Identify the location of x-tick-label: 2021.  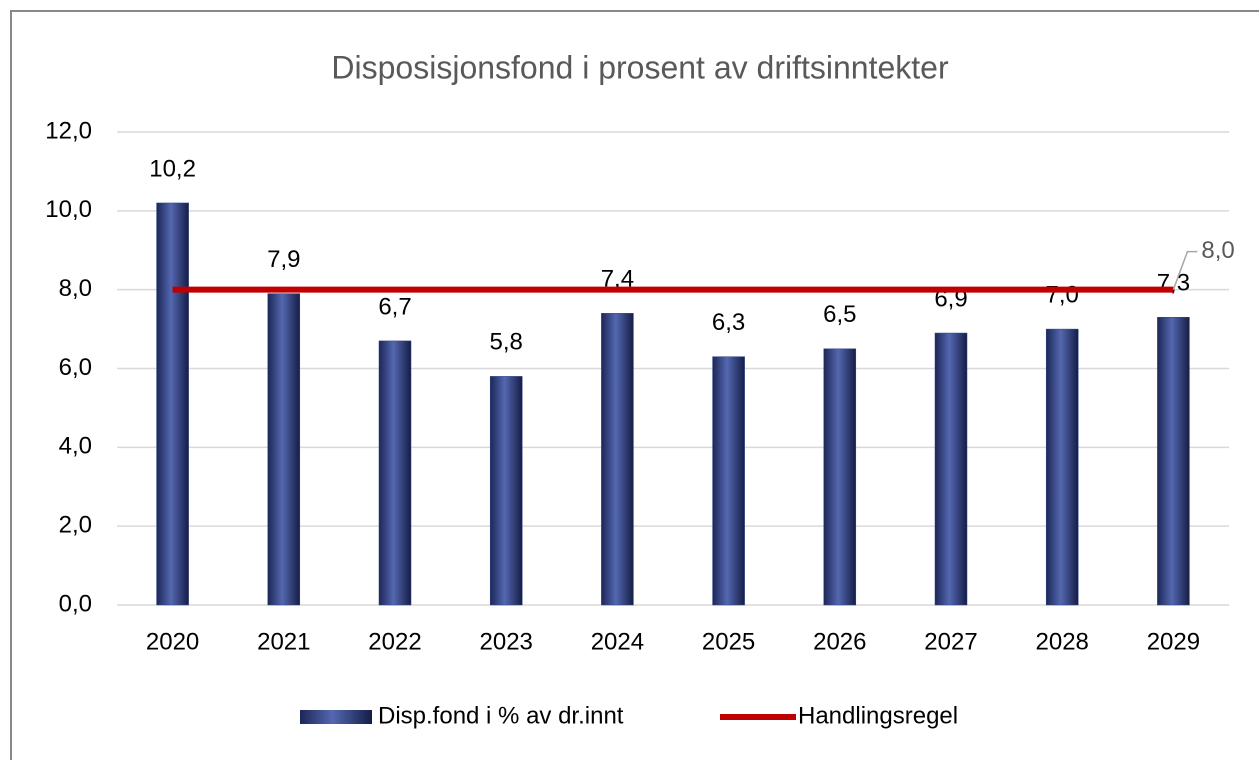
(283, 641).